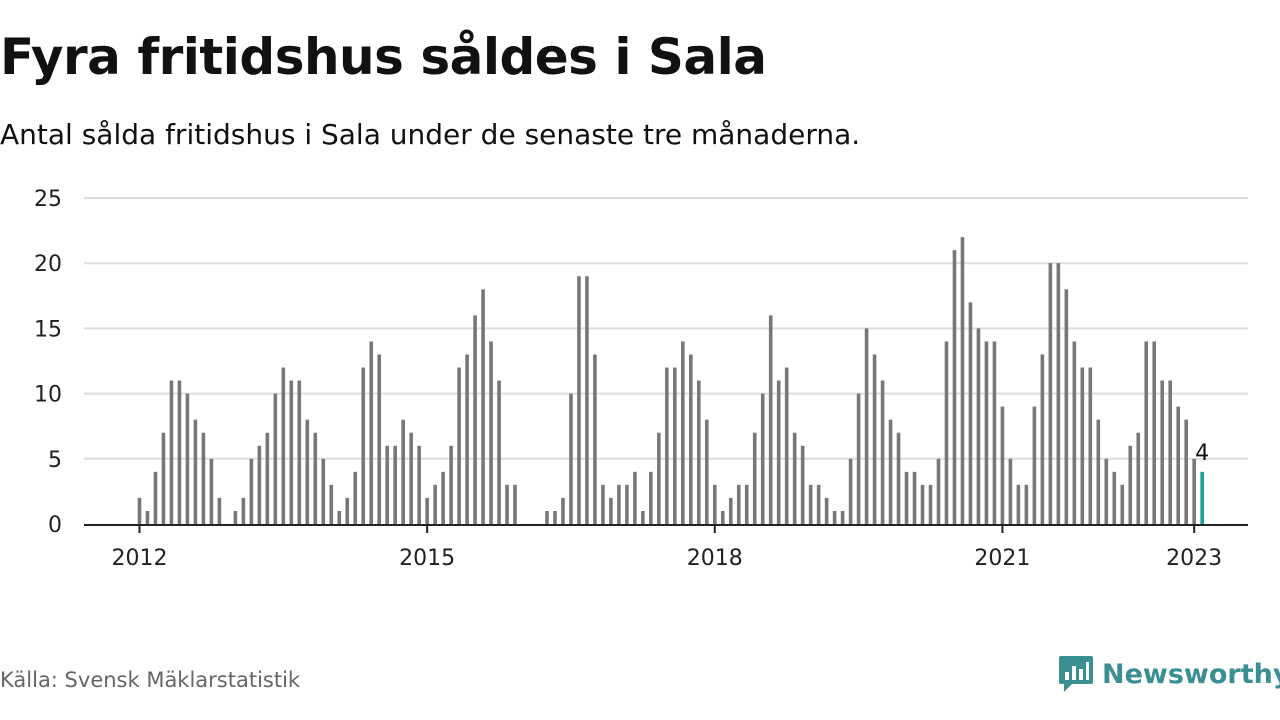 The height and width of the screenshot is (720, 1280). What do you see at coordinates (1202, 497) in the screenshot?
I see `highlight-bar` at bounding box center [1202, 497].